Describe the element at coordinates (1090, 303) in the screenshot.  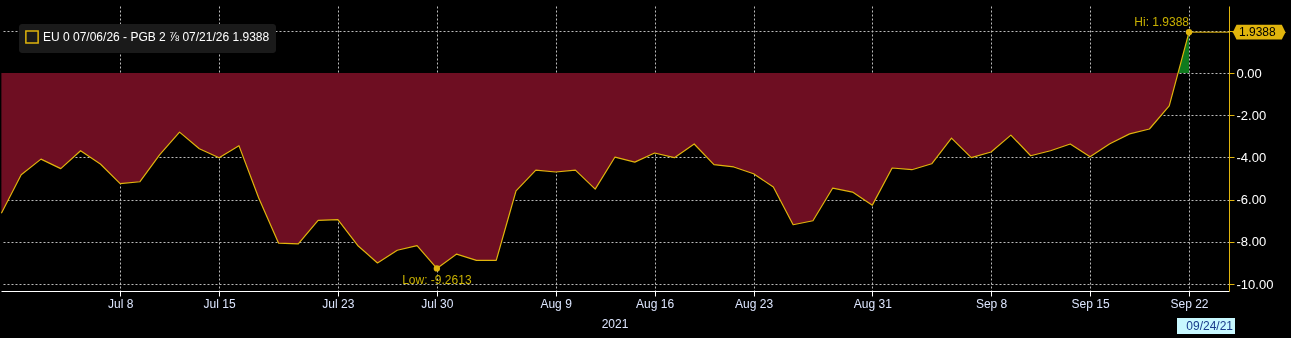
I see `x-tick-label: Sep 15` at that location.